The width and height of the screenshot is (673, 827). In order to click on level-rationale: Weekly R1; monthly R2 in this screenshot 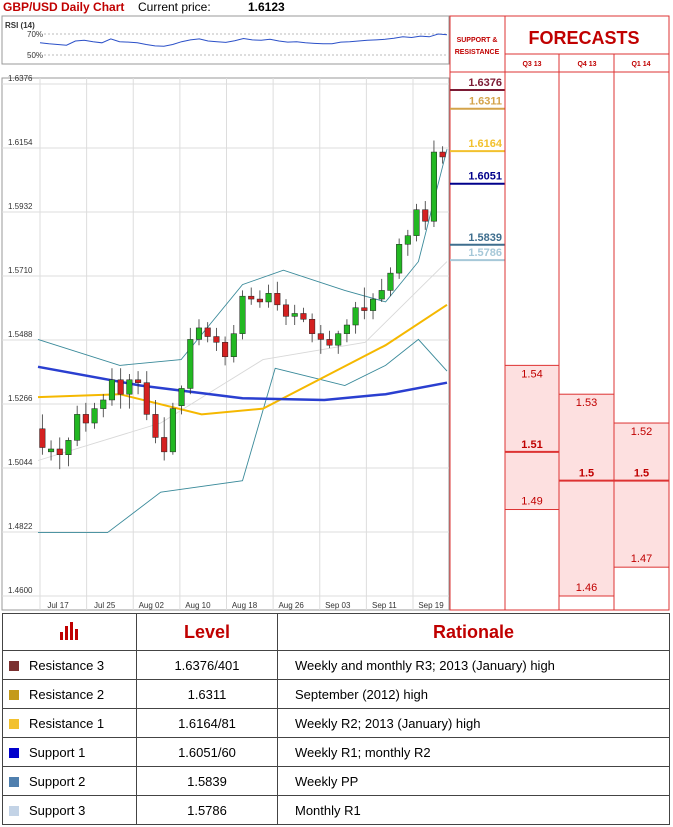, I will do `click(473, 752)`.